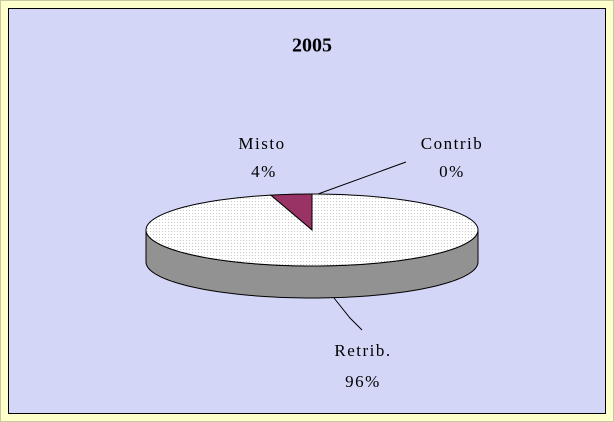 The image size is (614, 422). What do you see at coordinates (264, 171) in the screenshot?
I see `slice-value-label: 4%` at bounding box center [264, 171].